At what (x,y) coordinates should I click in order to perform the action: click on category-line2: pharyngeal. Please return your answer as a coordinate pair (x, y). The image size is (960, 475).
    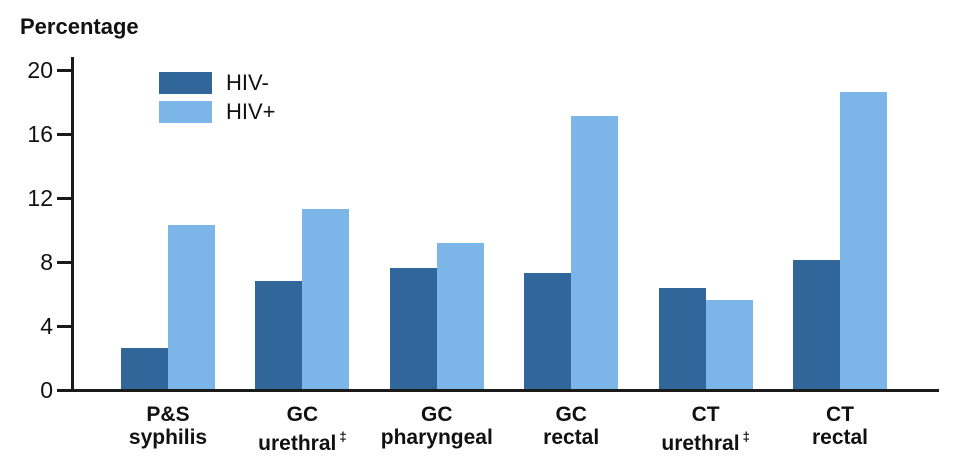
    Looking at the image, I should click on (436, 437).